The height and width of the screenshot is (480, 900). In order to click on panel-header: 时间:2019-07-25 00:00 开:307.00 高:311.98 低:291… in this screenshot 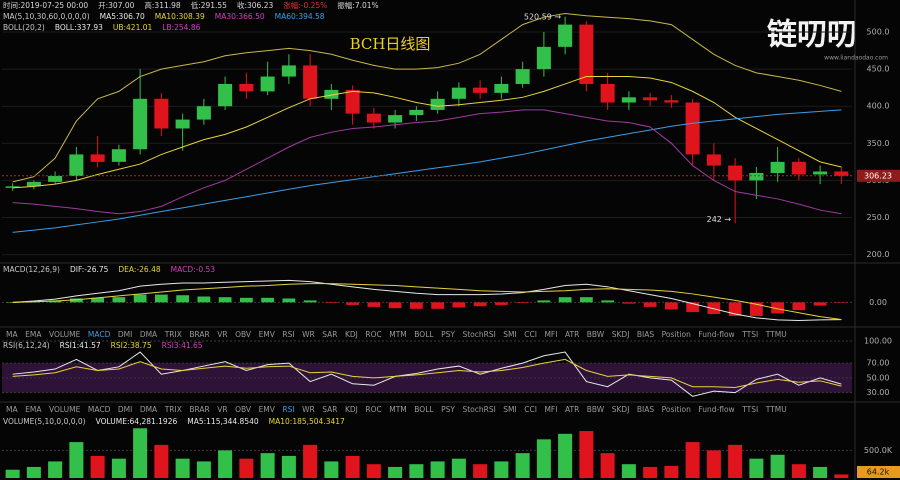, I will do `click(191, 6)`.